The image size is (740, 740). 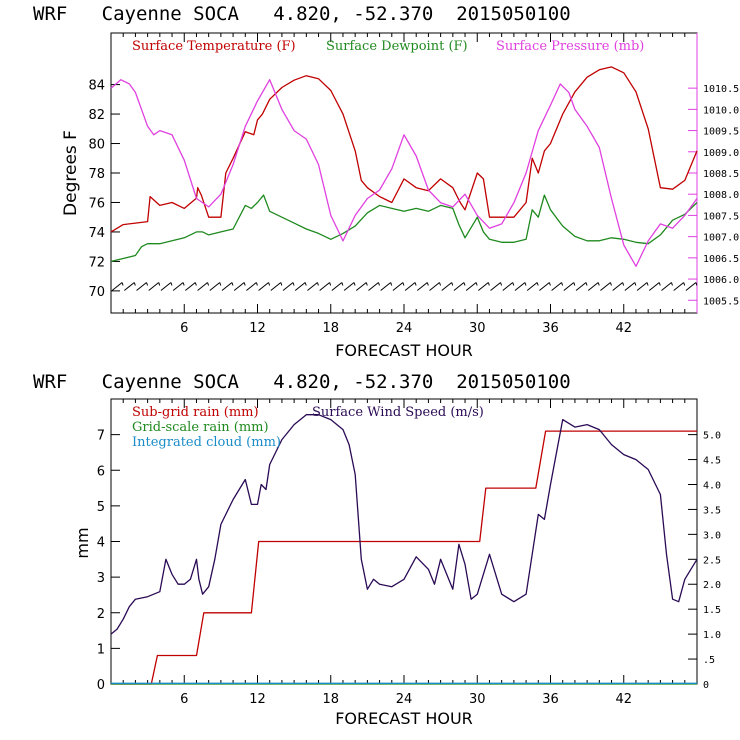 What do you see at coordinates (71, 173) in the screenshot?
I see `chart1-y-axis-label: Degrees F` at bounding box center [71, 173].